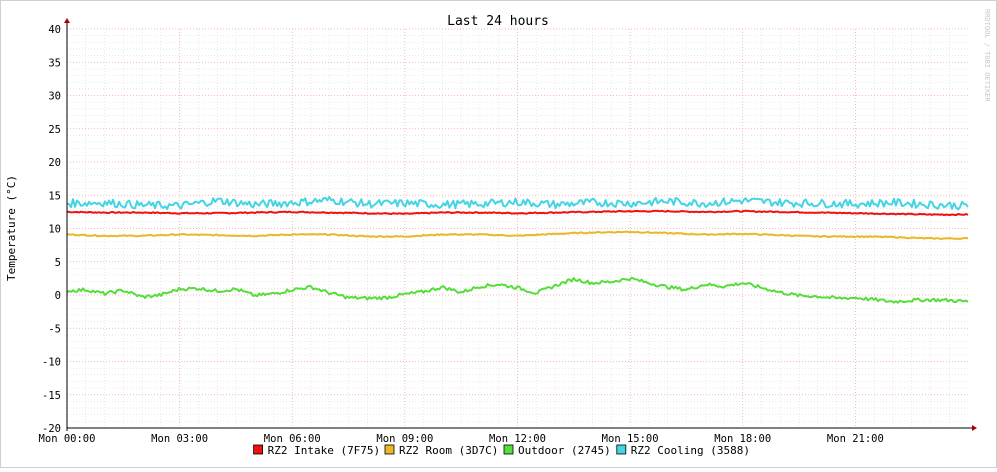 The width and height of the screenshot is (997, 472). What do you see at coordinates (51, 396) in the screenshot?
I see `y-tick-label: -15` at bounding box center [51, 396].